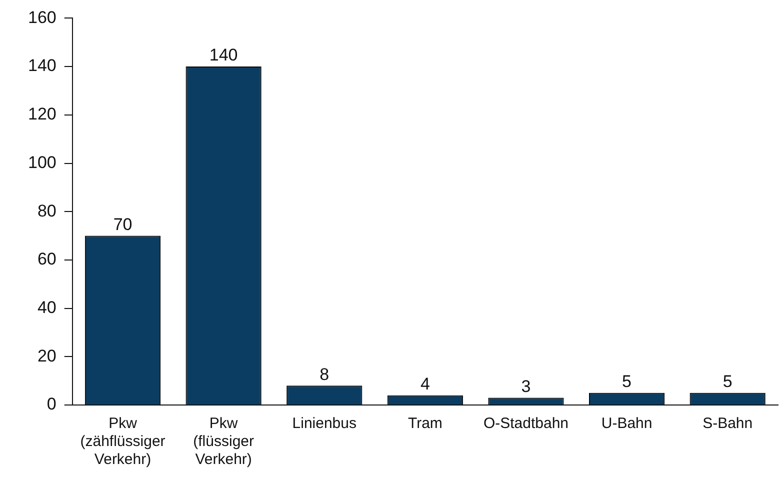  I want to click on y-tick-label: 160, so click(42, 17).